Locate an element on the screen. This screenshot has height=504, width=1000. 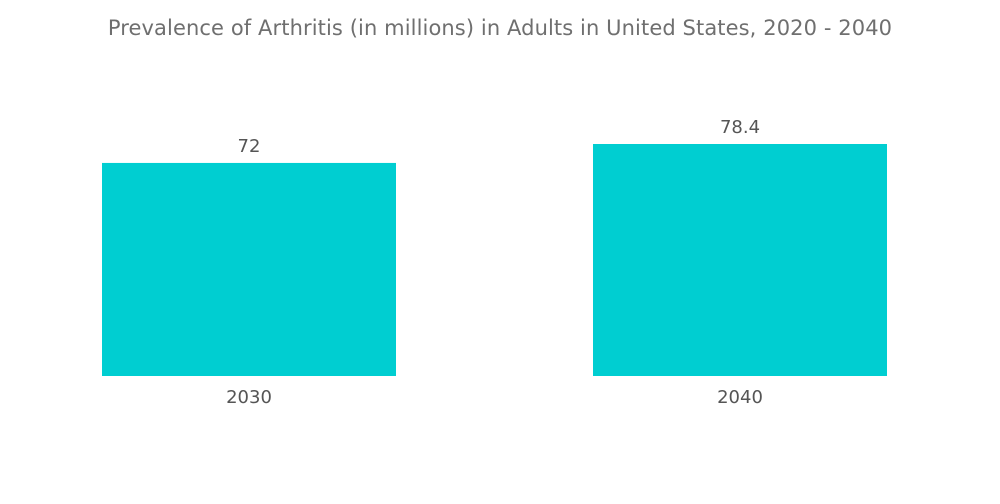
data-label-2030: 72 is located at coordinates (249, 146).